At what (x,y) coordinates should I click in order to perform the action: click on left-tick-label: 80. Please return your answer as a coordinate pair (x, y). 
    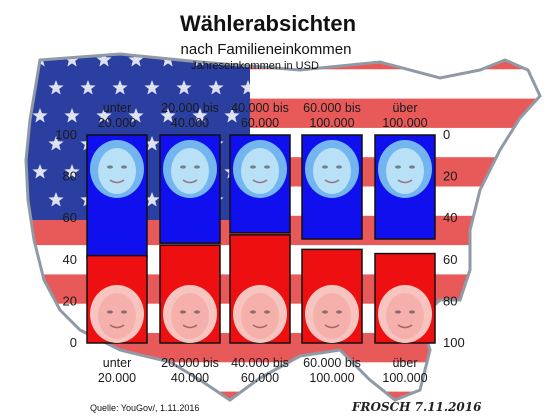
    Looking at the image, I should click on (70, 176).